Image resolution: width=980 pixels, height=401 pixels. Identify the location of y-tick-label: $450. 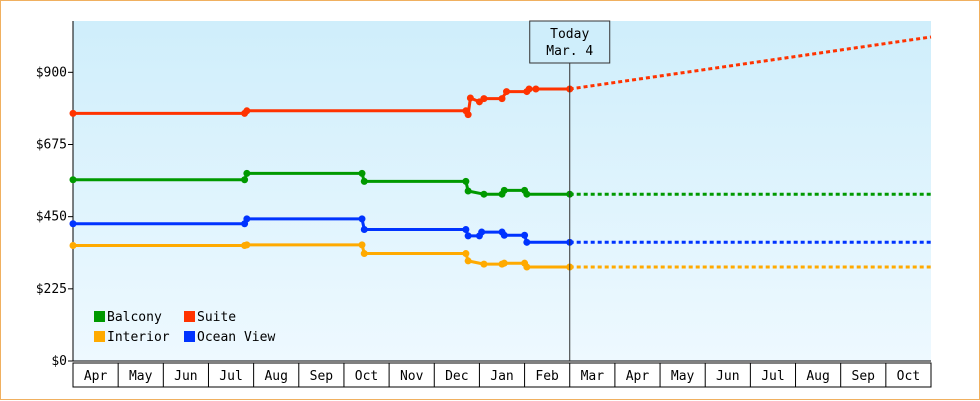
(51, 217).